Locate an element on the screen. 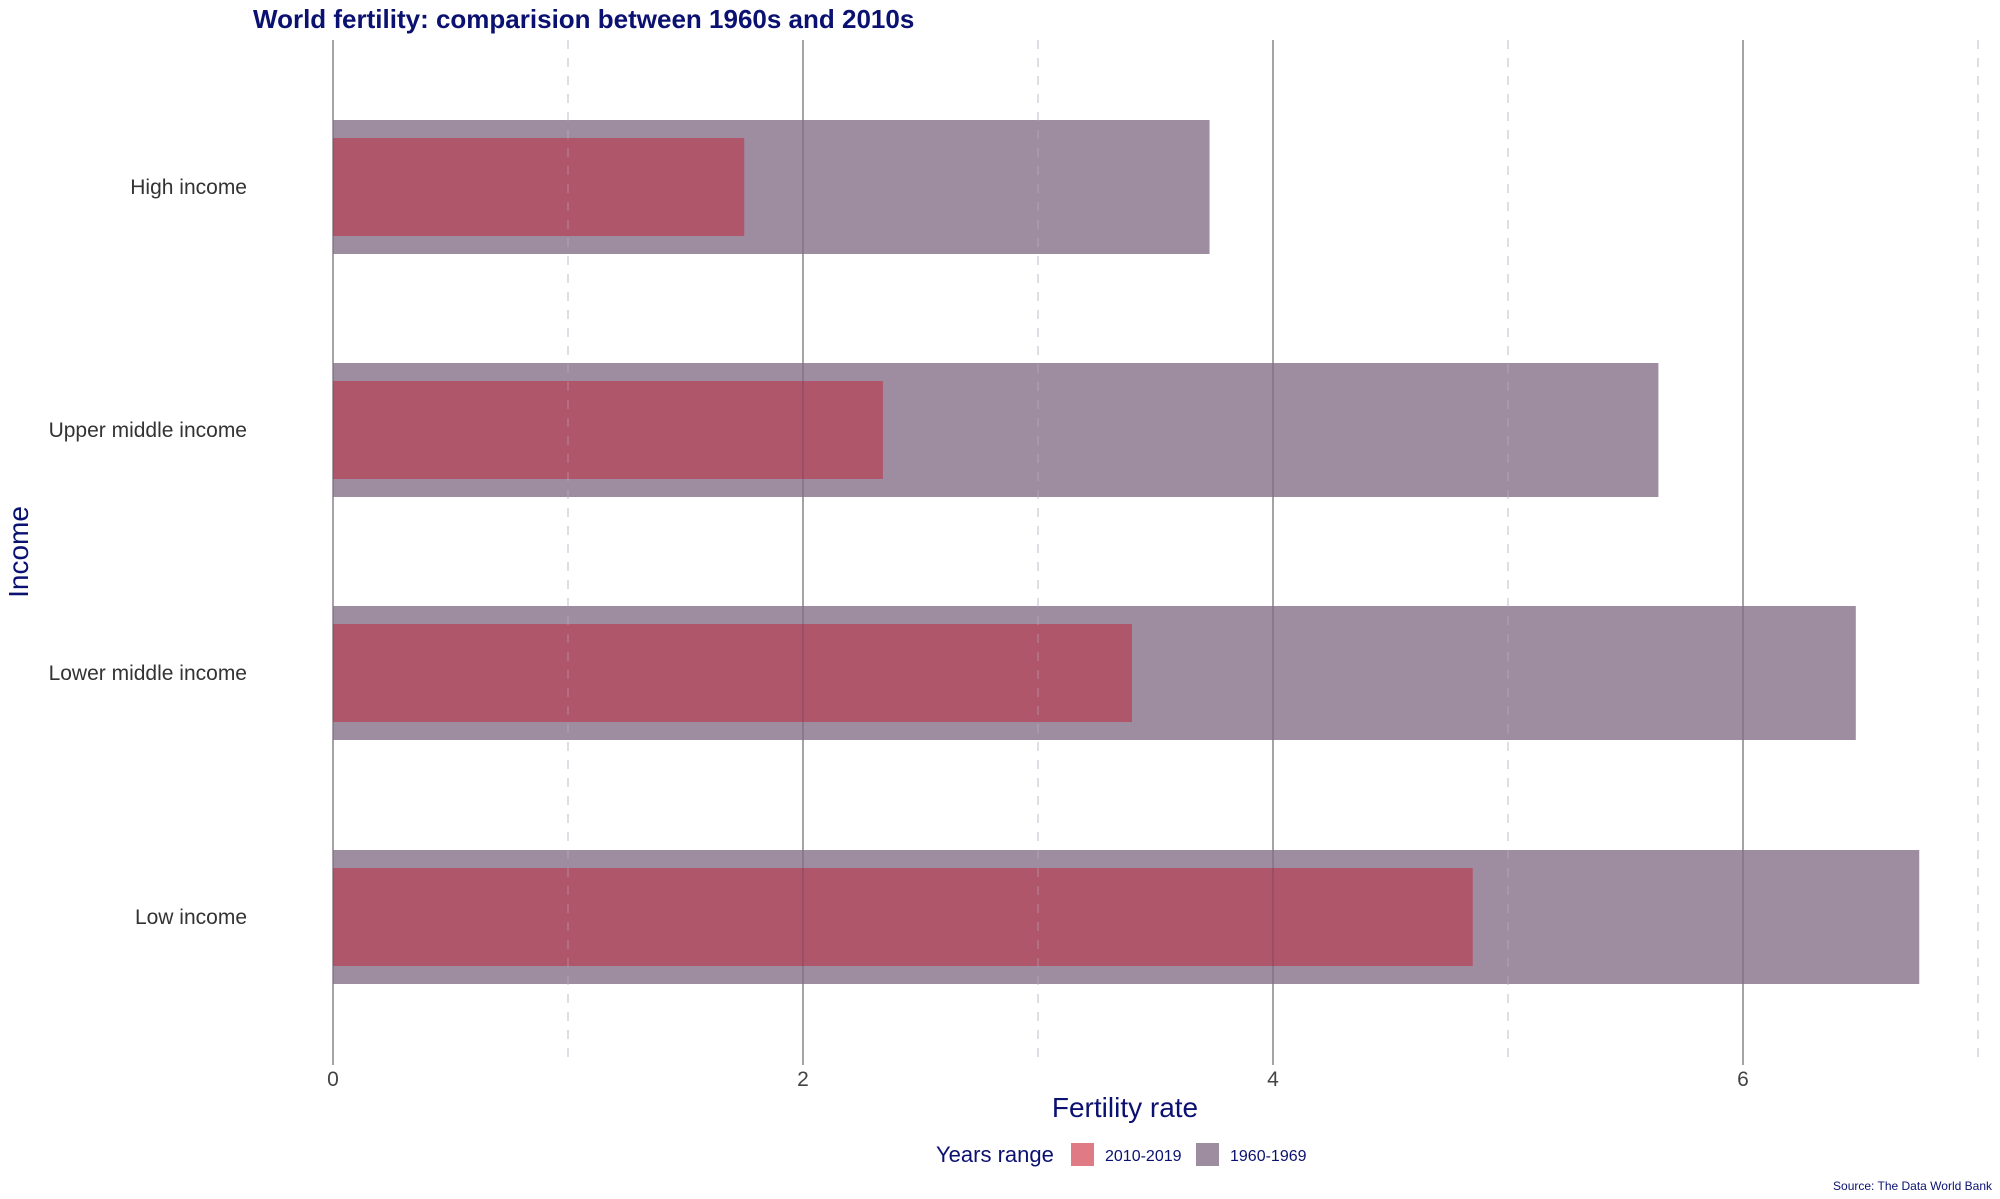 The height and width of the screenshot is (1199, 2000). x-tick-label: 6 is located at coordinates (1743, 1079).